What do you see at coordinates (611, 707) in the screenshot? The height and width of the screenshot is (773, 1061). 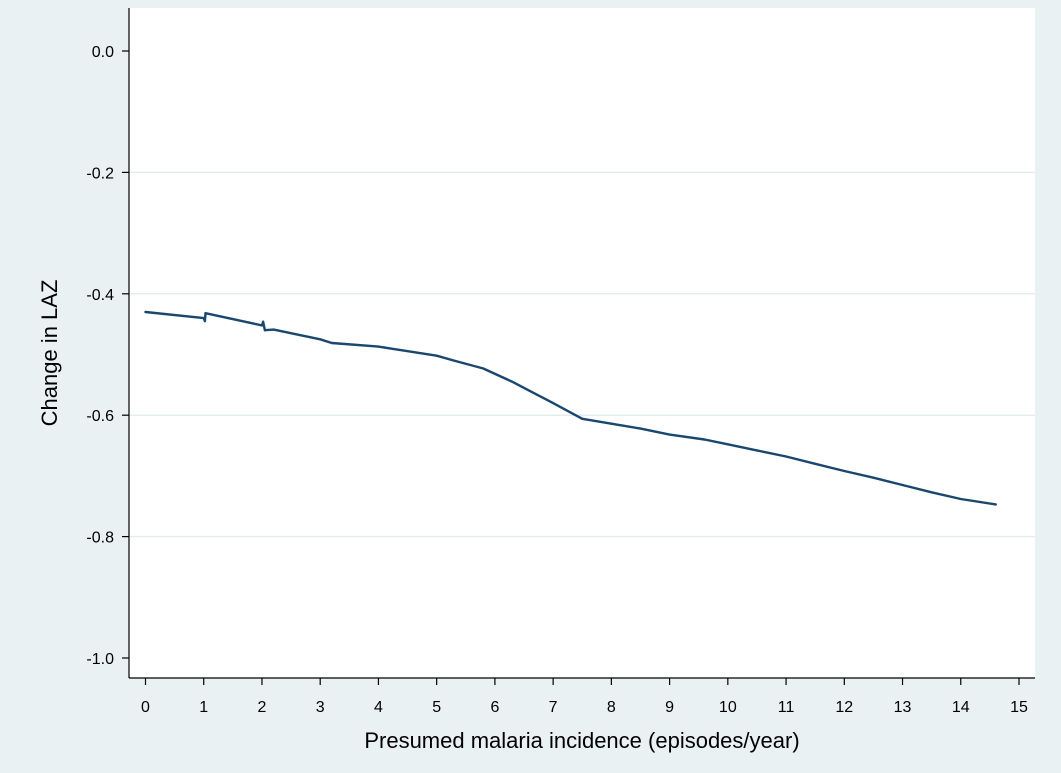 I see `x-tick-label-8: 8` at bounding box center [611, 707].